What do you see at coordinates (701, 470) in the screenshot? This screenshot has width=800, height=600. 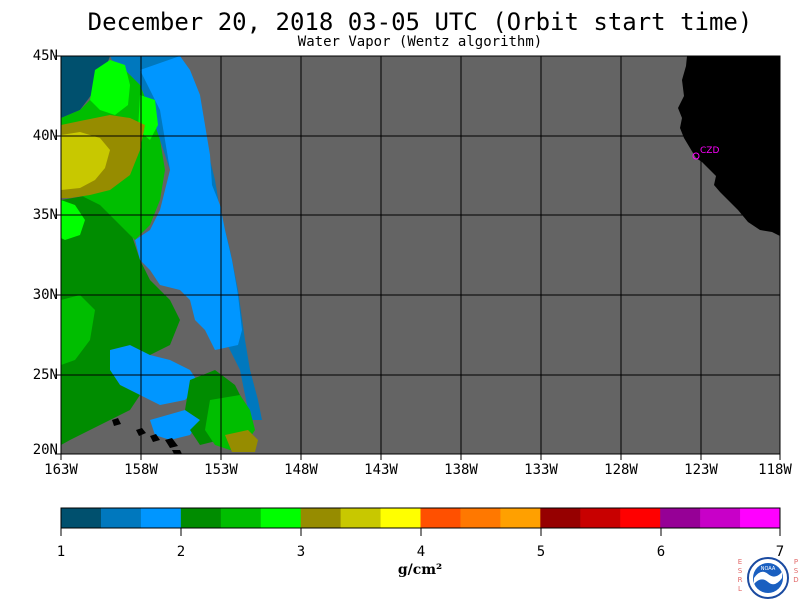 I see `lon-label: 123W` at bounding box center [701, 470].